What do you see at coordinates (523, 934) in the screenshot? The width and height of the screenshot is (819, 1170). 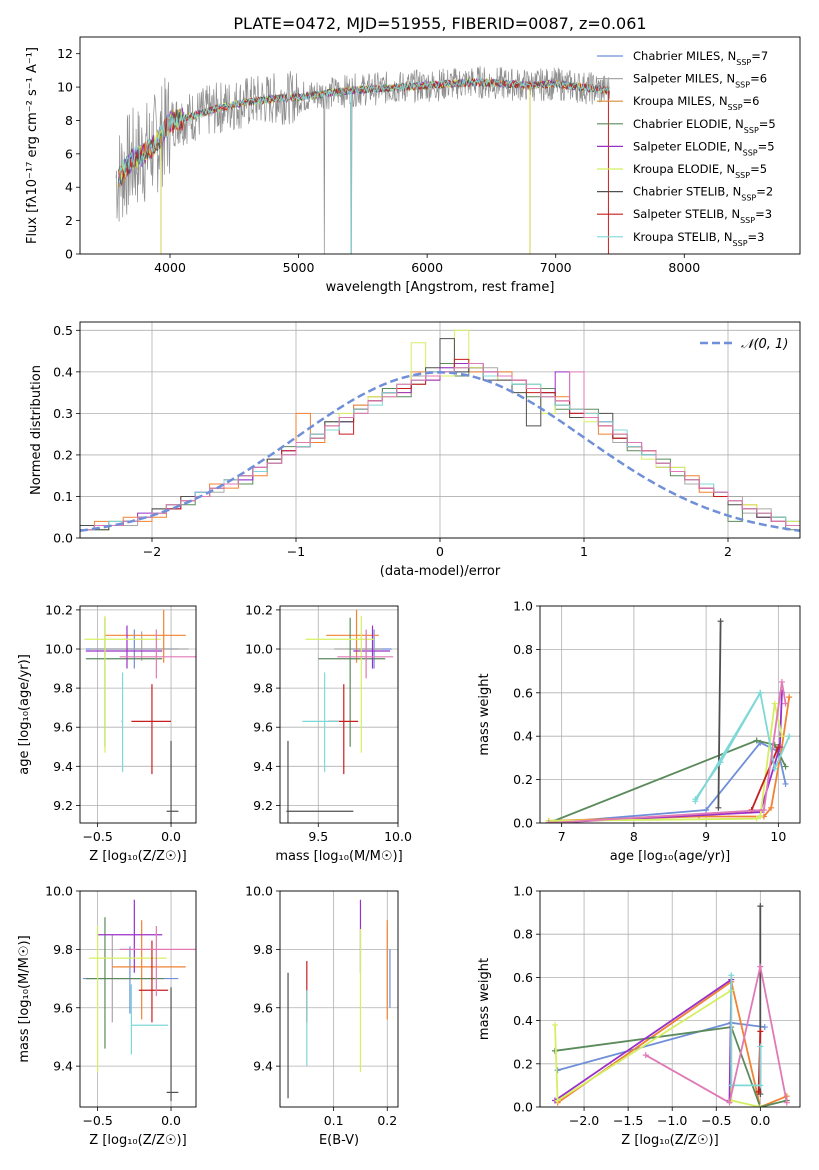 I see `y-tick-label: 0.8` at bounding box center [523, 934].